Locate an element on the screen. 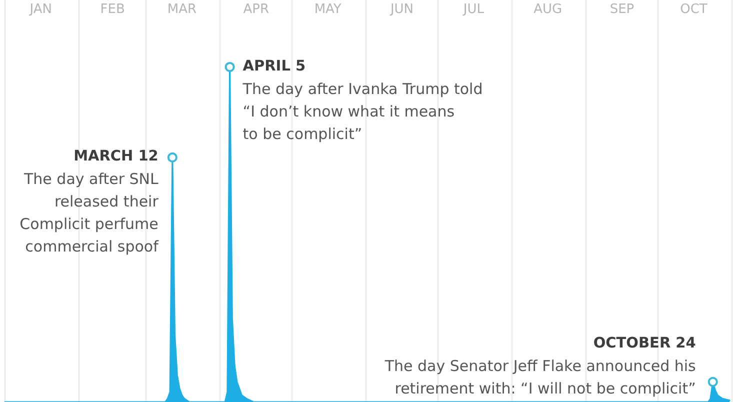 This screenshot has height=402, width=733. x-tick-label: MAY is located at coordinates (328, 9).